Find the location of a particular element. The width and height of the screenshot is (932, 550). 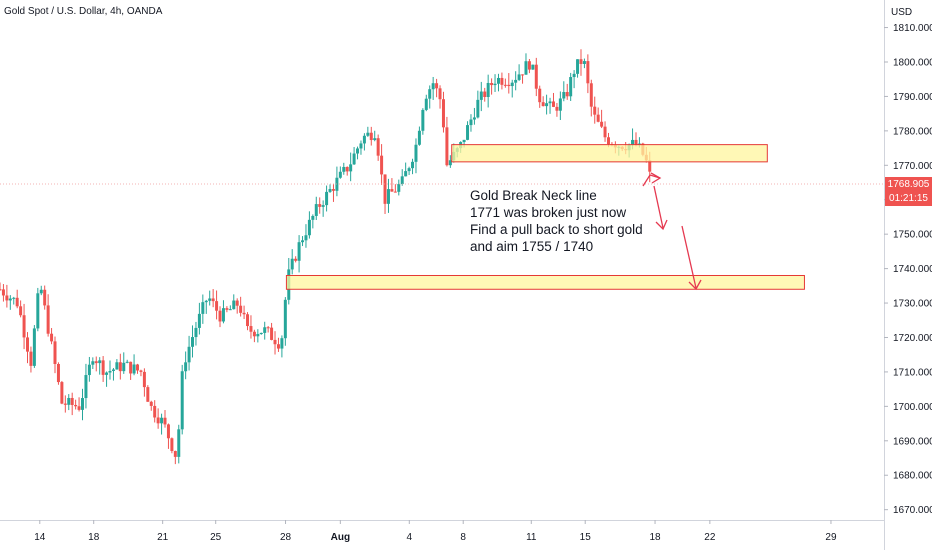

current-price-badge: 1768.905 is located at coordinates (908, 184).